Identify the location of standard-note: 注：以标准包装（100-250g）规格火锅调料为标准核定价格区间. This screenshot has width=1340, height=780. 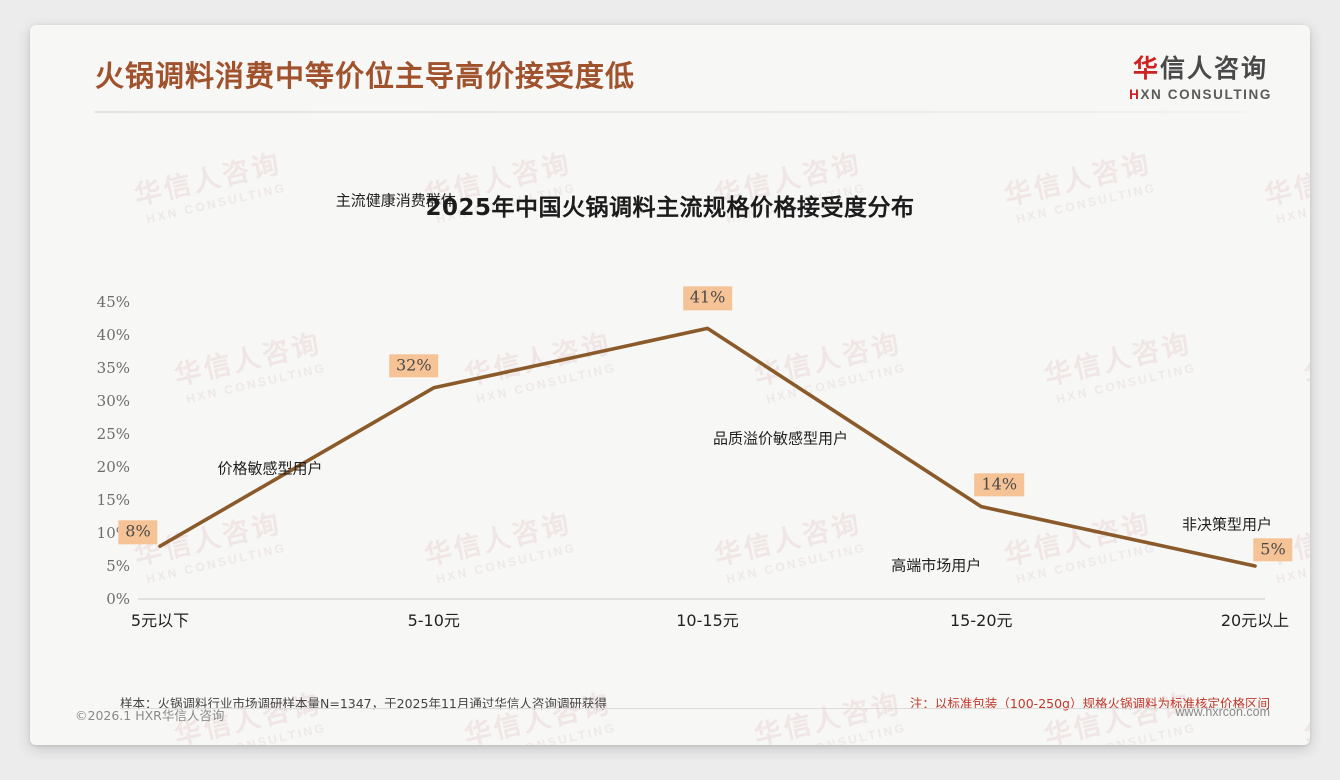
(1089, 703).